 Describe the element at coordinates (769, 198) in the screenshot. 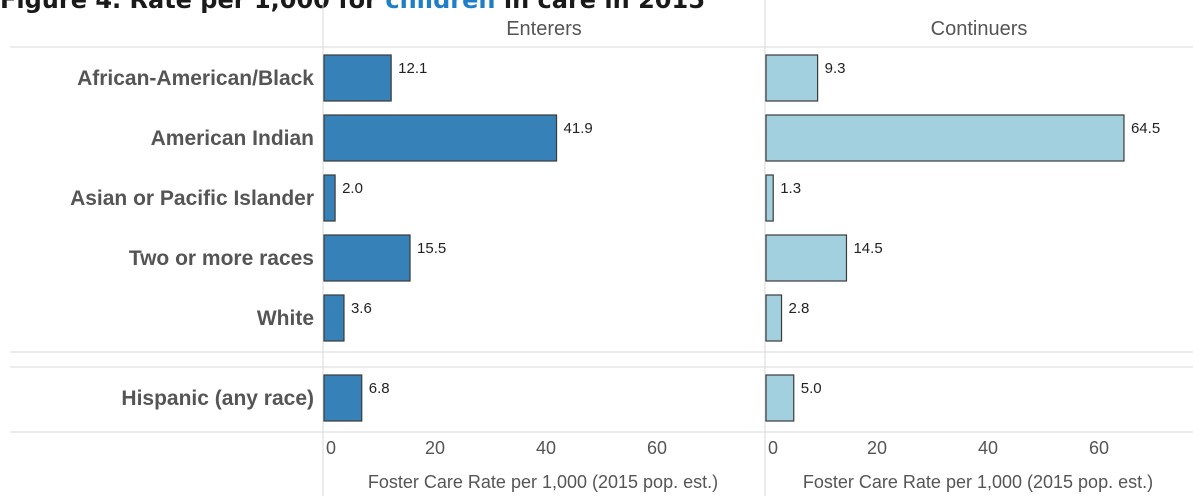

I see `bar-continuers-asian-or-pacific-islander` at that location.